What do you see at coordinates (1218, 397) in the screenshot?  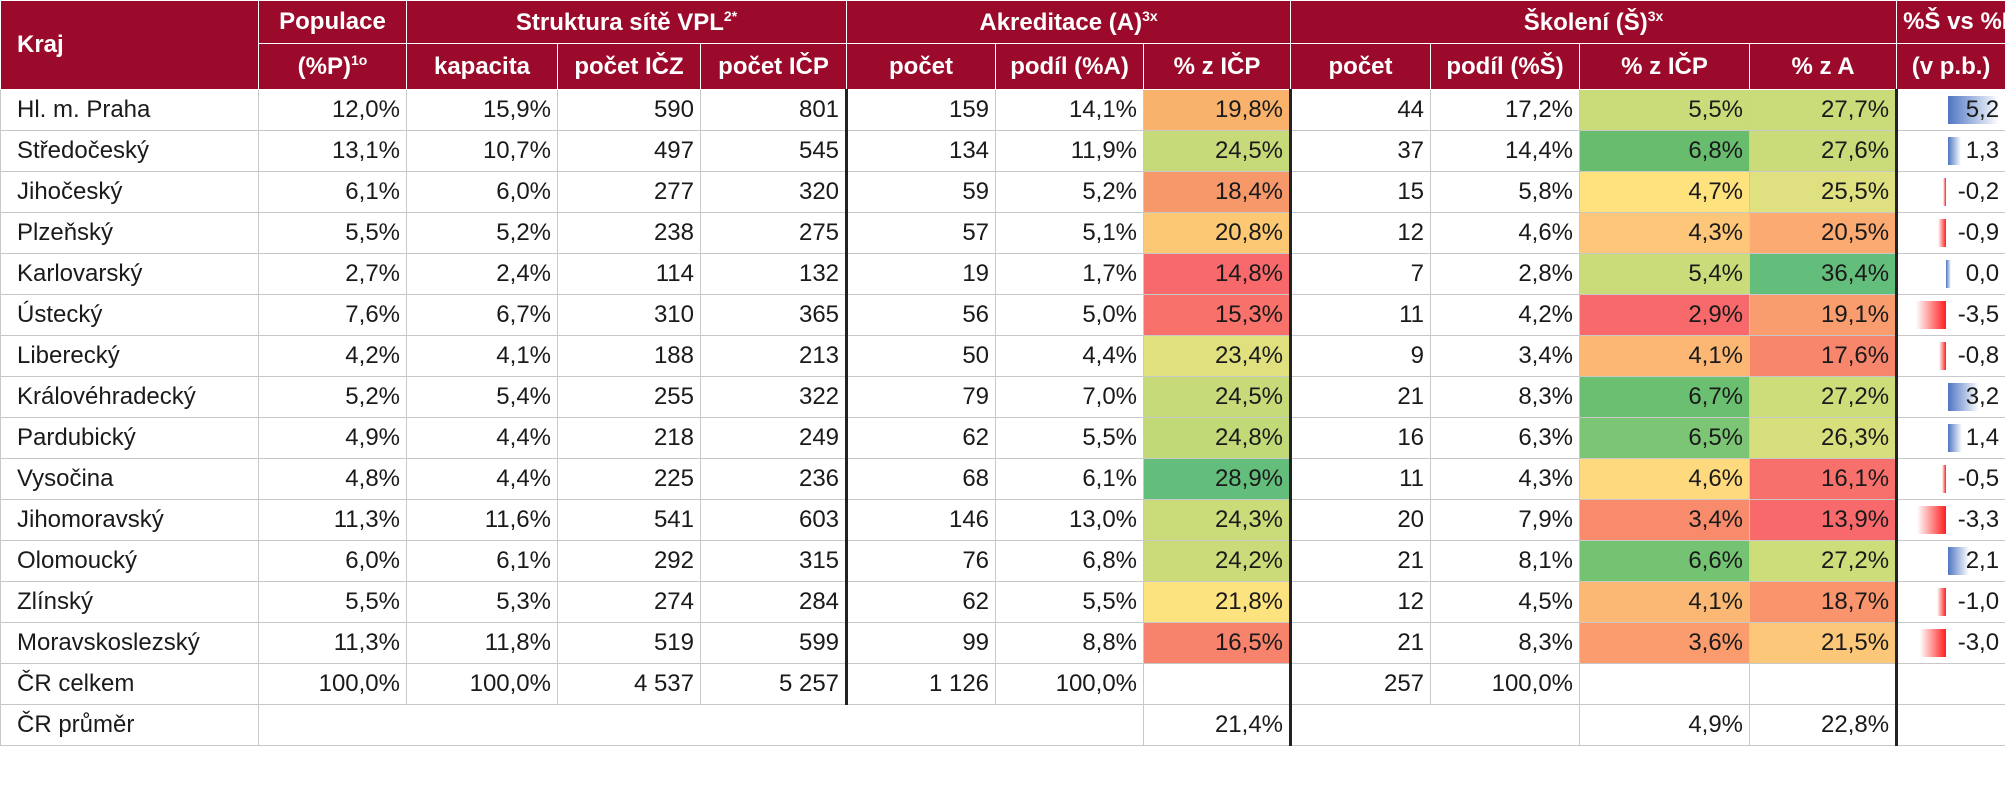 I see `akreditace-zicp-cell: 24,5%` at bounding box center [1218, 397].